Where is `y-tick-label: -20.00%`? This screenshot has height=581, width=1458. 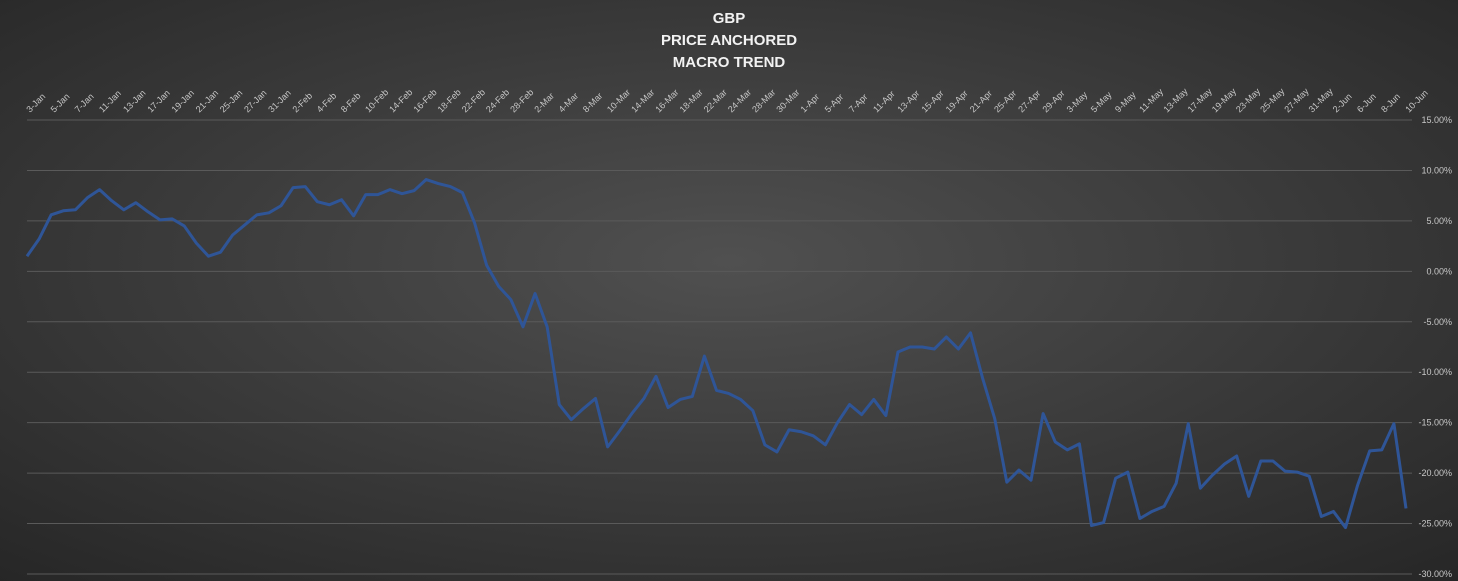 y-tick-label: -20.00% is located at coordinates (1435, 473).